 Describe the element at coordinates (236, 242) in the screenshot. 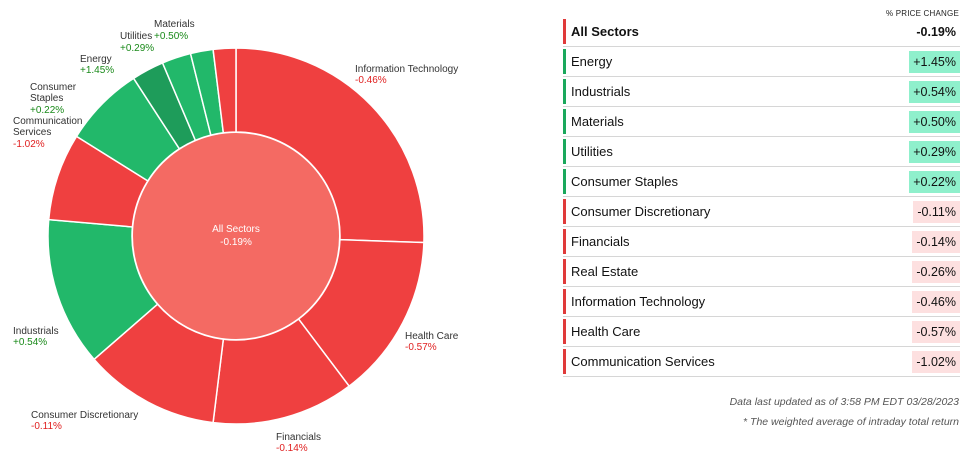

I see `center-value: -0.19%` at that location.